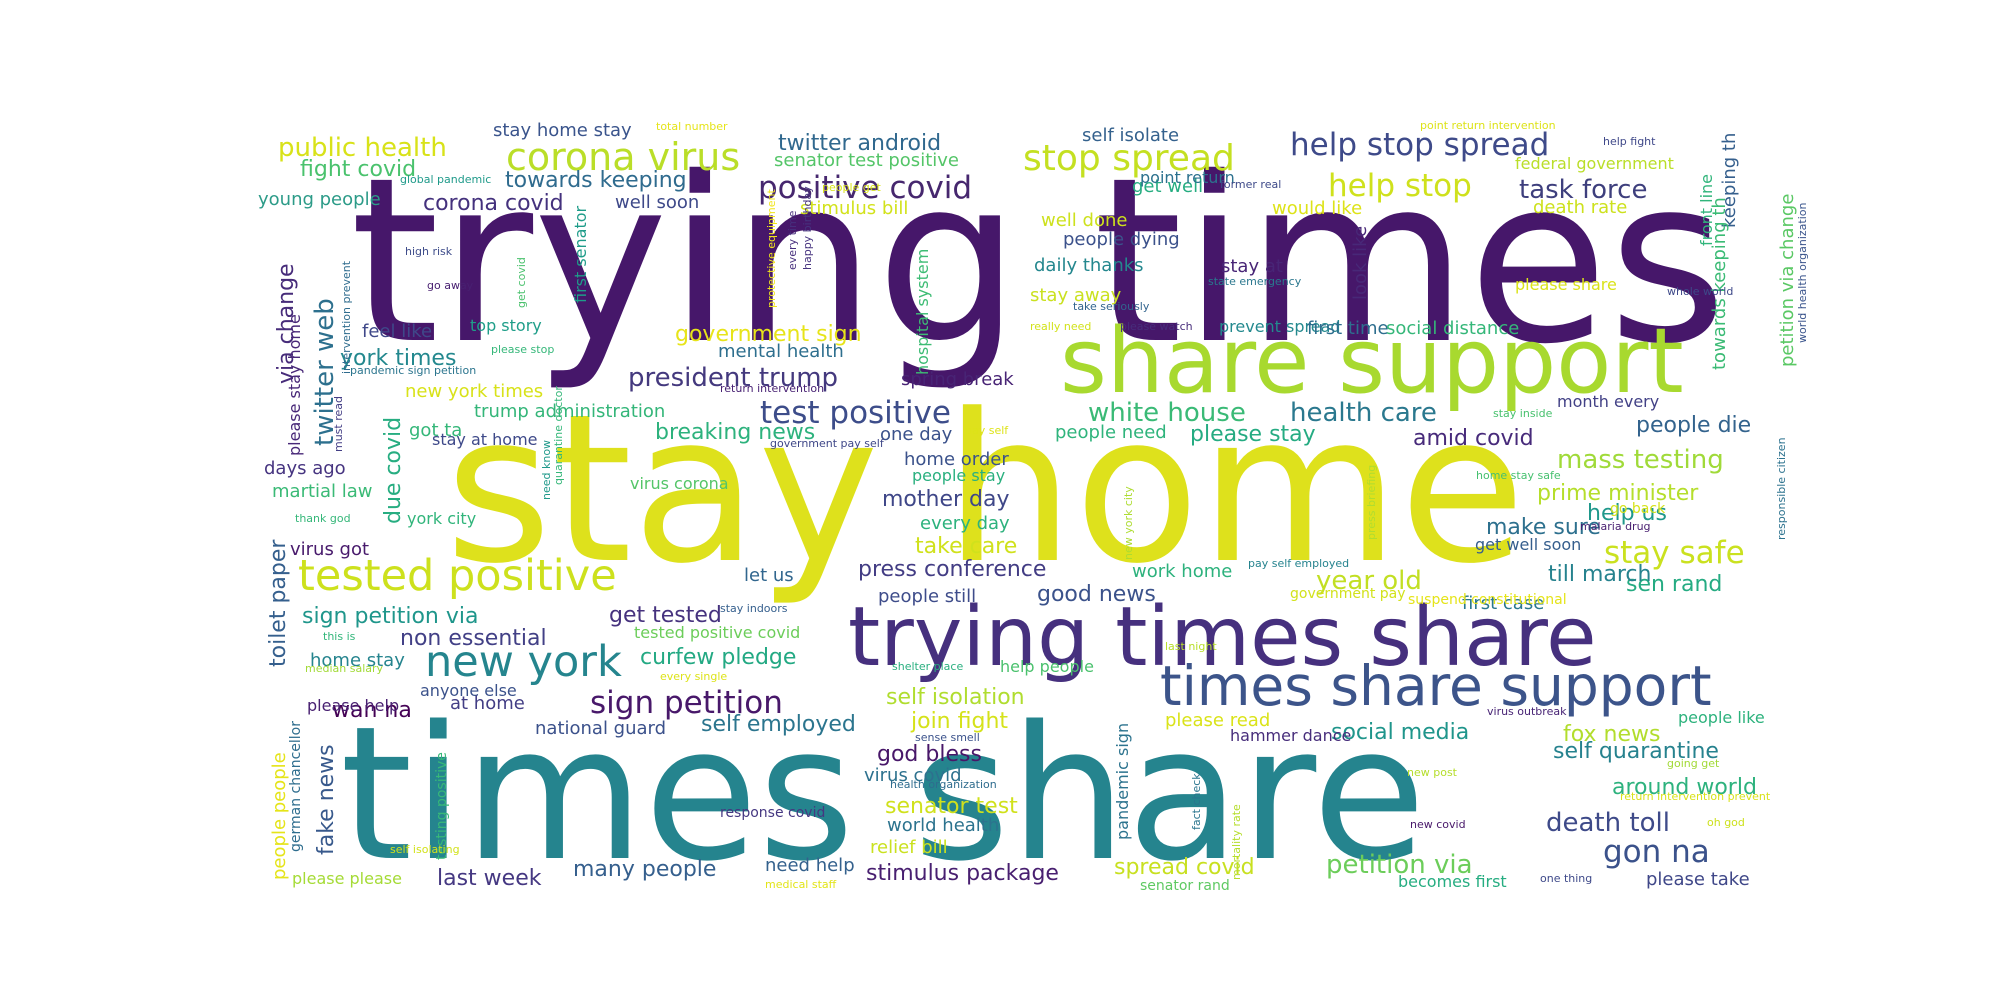 This screenshot has width=2000, height=1000. Describe the element at coordinates (347, 878) in the screenshot. I see `cloud-word: please please` at that location.